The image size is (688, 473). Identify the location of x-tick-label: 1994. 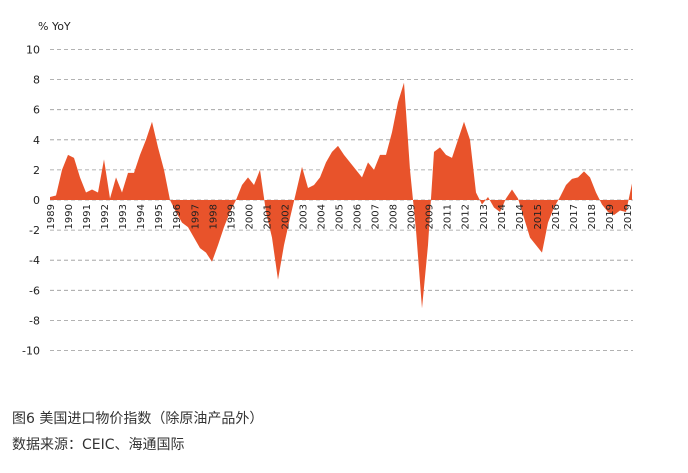
(141, 216).